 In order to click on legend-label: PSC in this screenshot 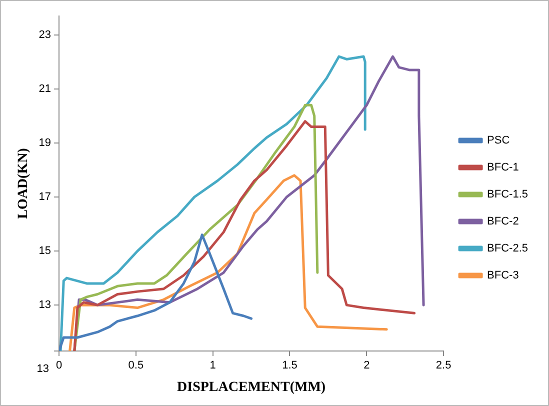, I will do `click(498, 140)`.